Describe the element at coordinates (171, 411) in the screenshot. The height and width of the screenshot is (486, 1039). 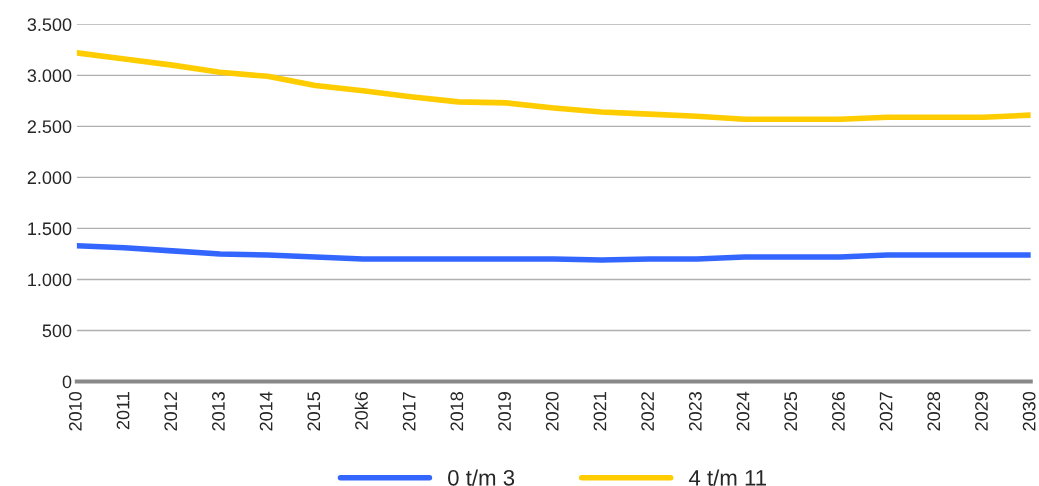
I see `x-tick-label: 2012` at that location.